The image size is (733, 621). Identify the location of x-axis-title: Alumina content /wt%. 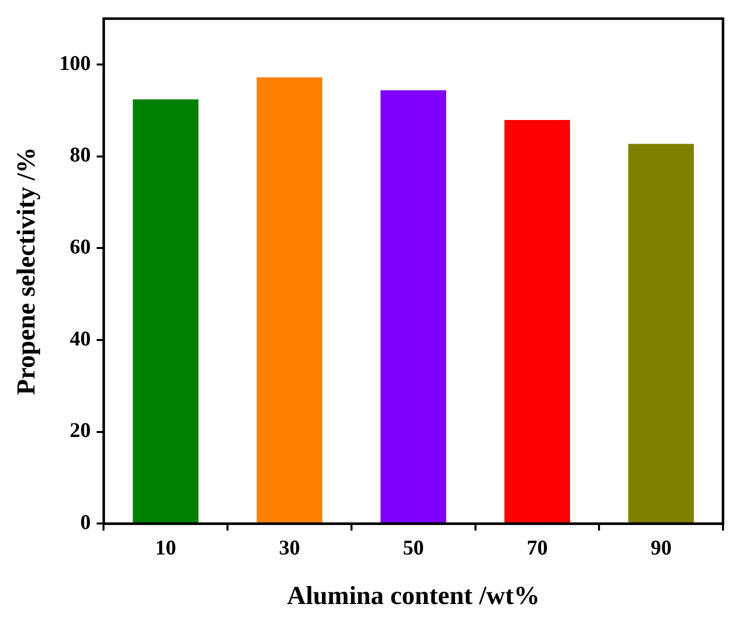
(413, 595).